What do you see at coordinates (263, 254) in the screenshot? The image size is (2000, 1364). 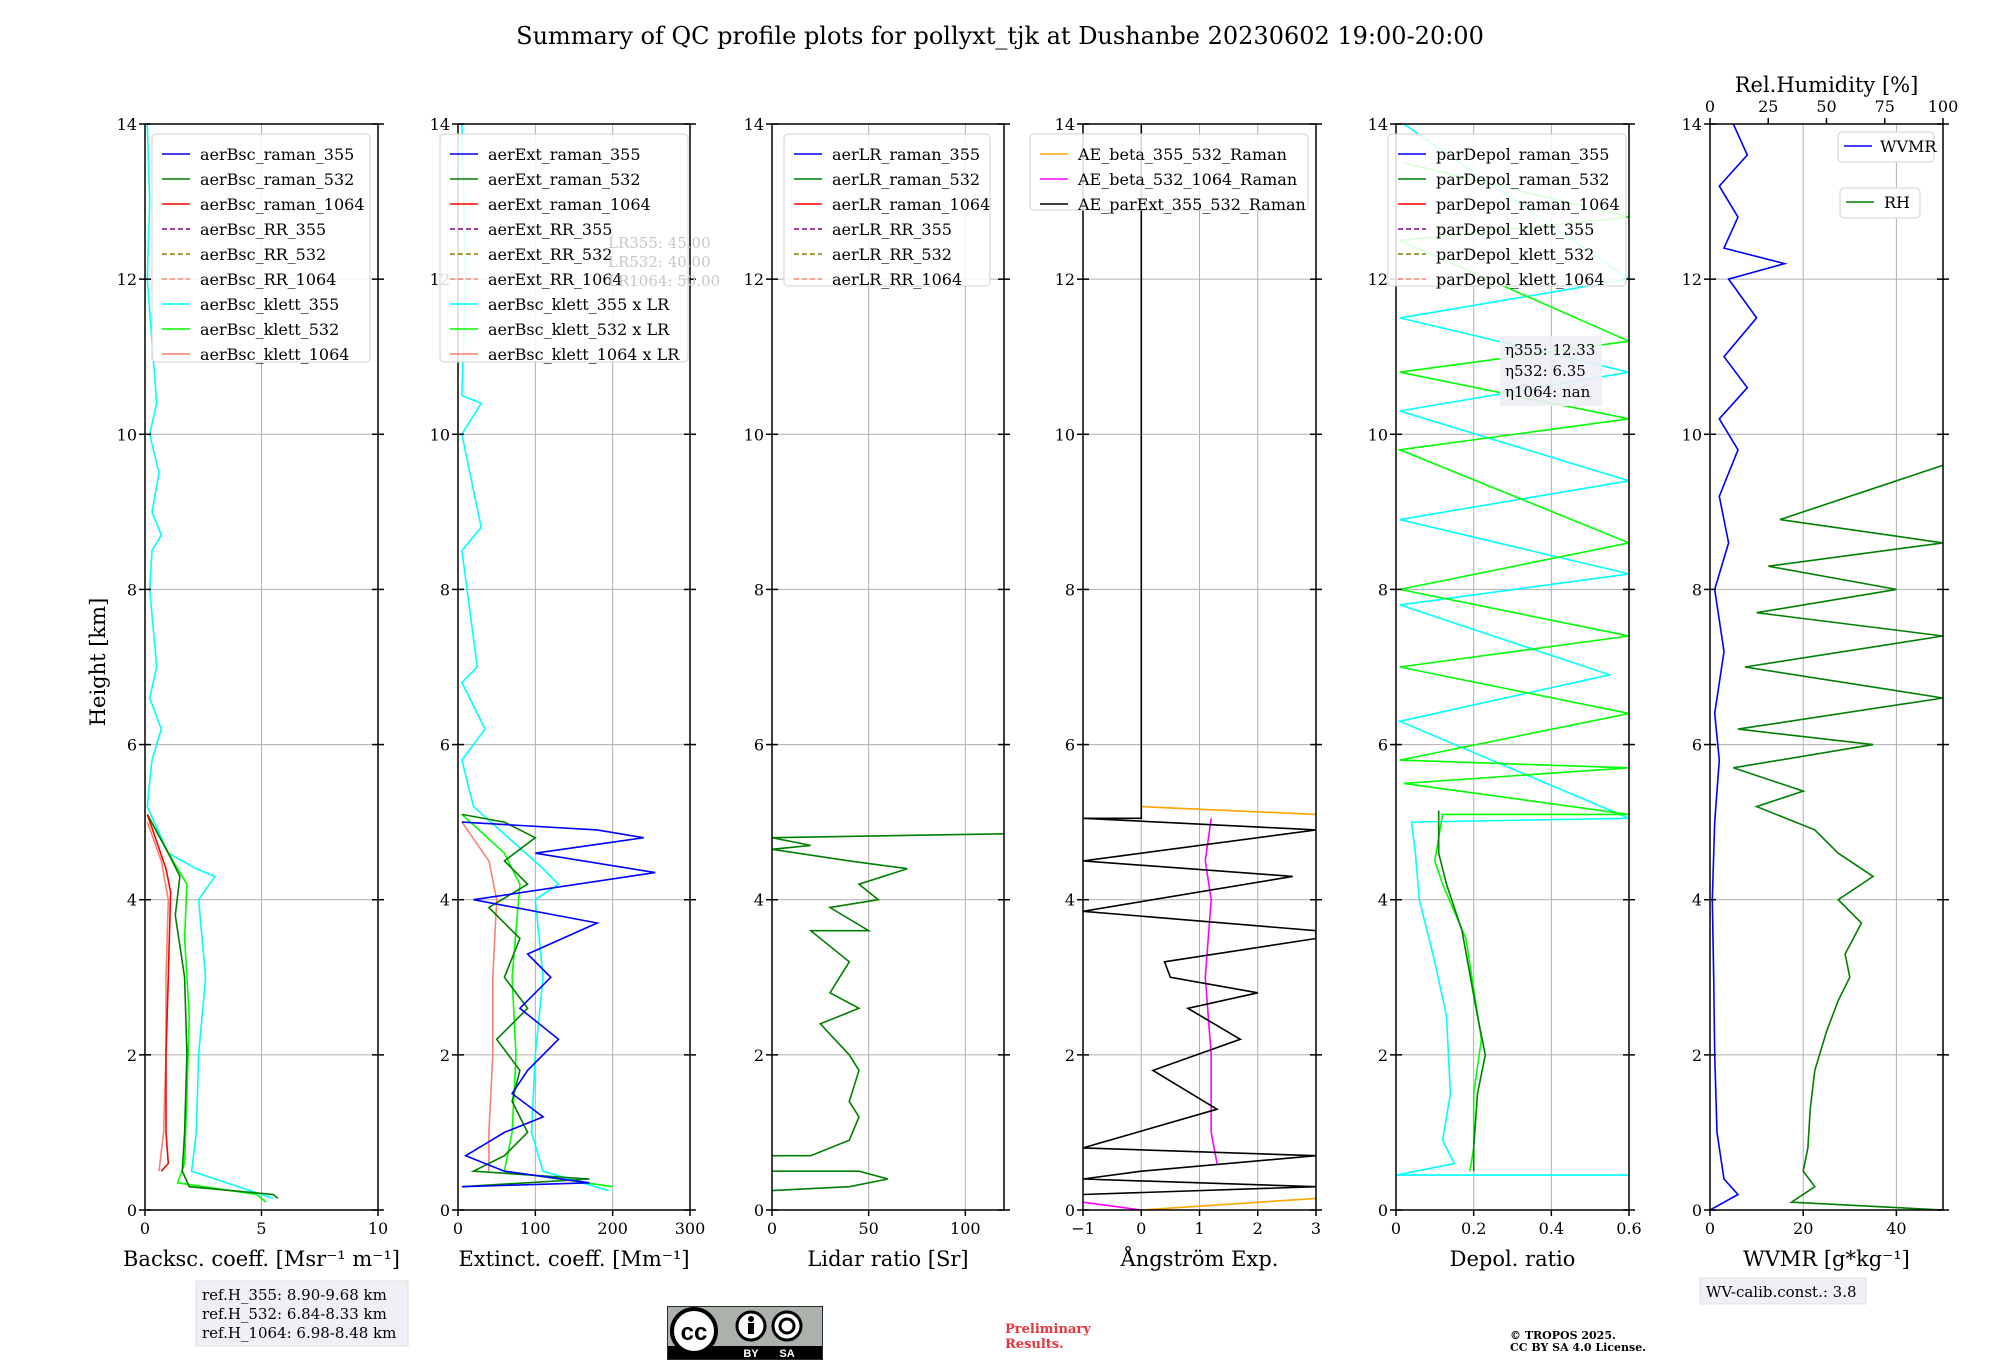 I see `legend-entry: aerBsc_RR_532` at bounding box center [263, 254].